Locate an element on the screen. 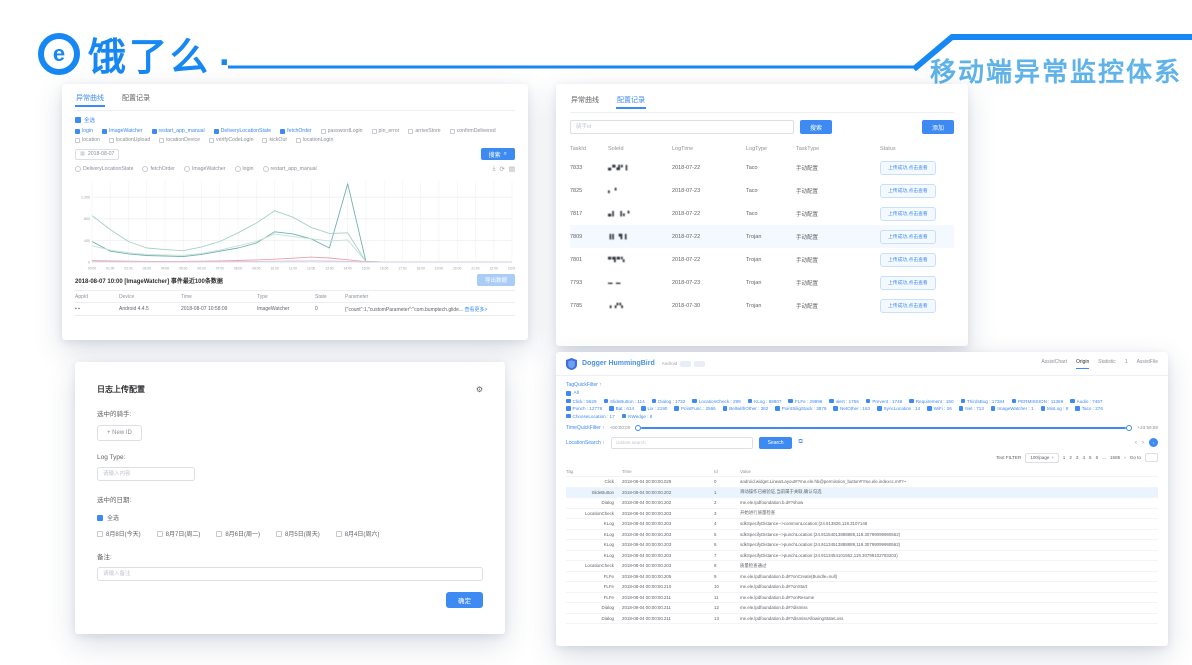 The height and width of the screenshot is (665, 1192). download-icon: ⤓ is located at coordinates (494, 168).